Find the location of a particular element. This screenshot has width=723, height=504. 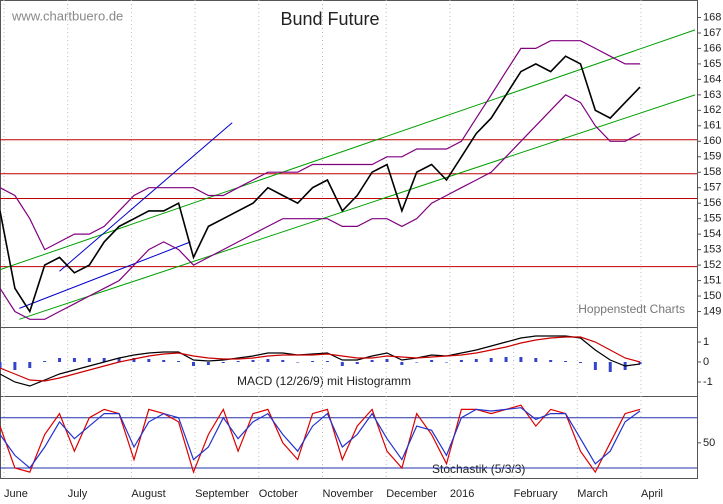

y-tick-label: 152 is located at coordinates (712, 265).